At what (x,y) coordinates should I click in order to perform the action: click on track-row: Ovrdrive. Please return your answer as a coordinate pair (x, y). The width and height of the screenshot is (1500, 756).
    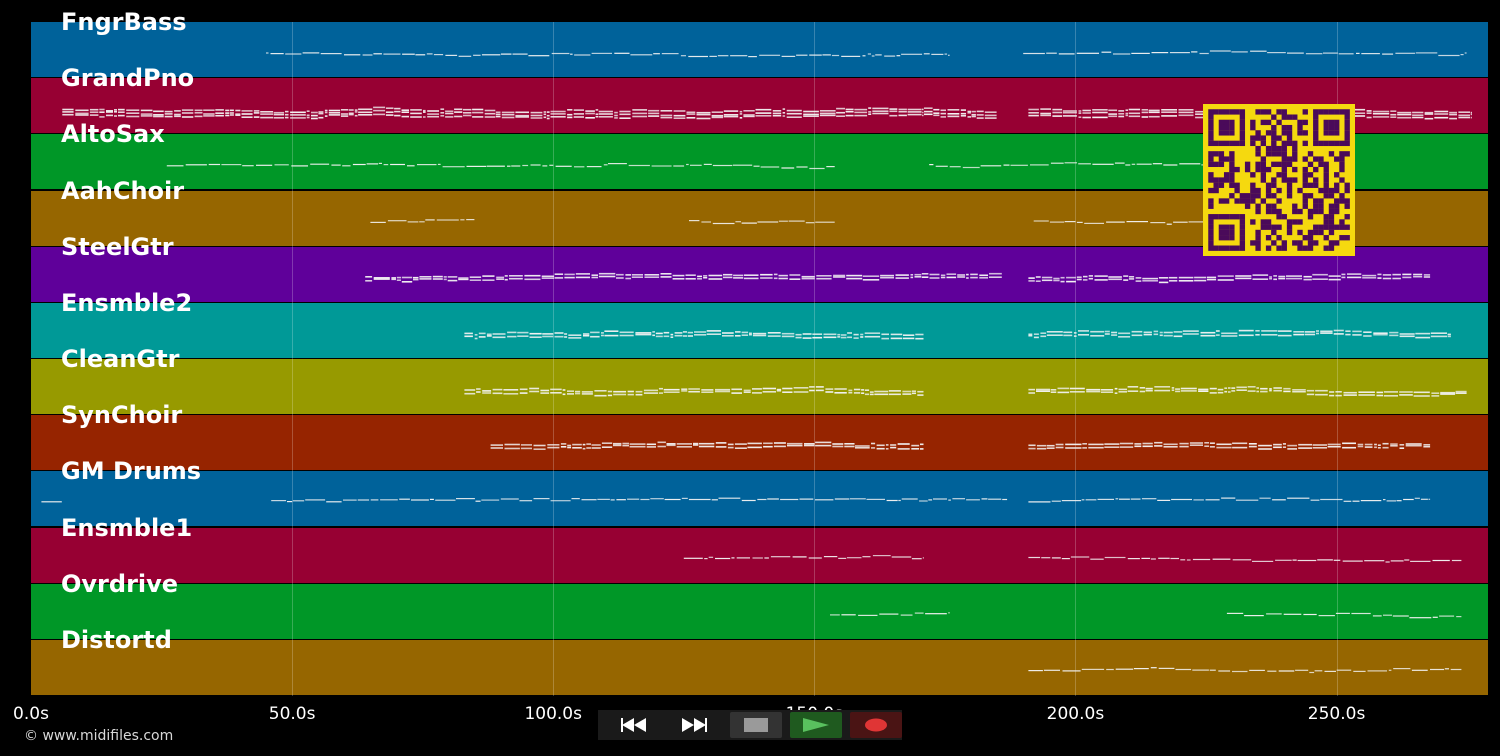
    Looking at the image, I should click on (759, 604).